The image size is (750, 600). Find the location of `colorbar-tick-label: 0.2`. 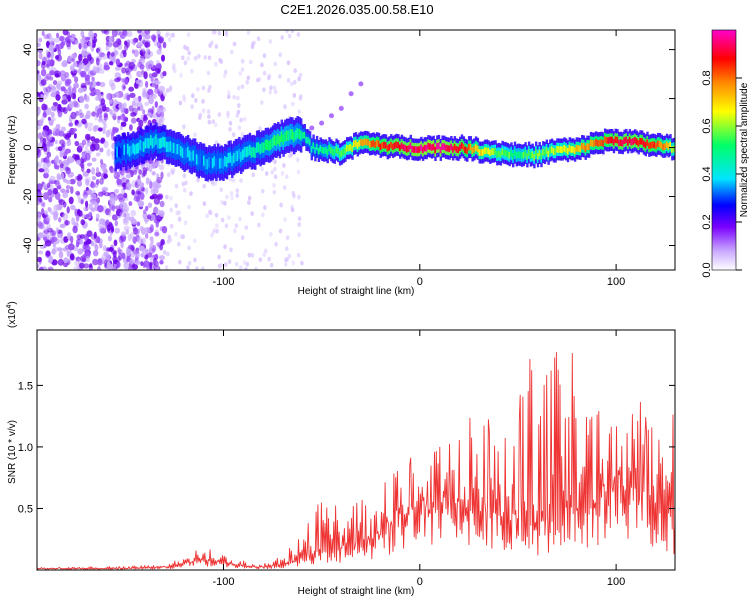

colorbar-tick-label: 0.2 is located at coordinates (707, 221).